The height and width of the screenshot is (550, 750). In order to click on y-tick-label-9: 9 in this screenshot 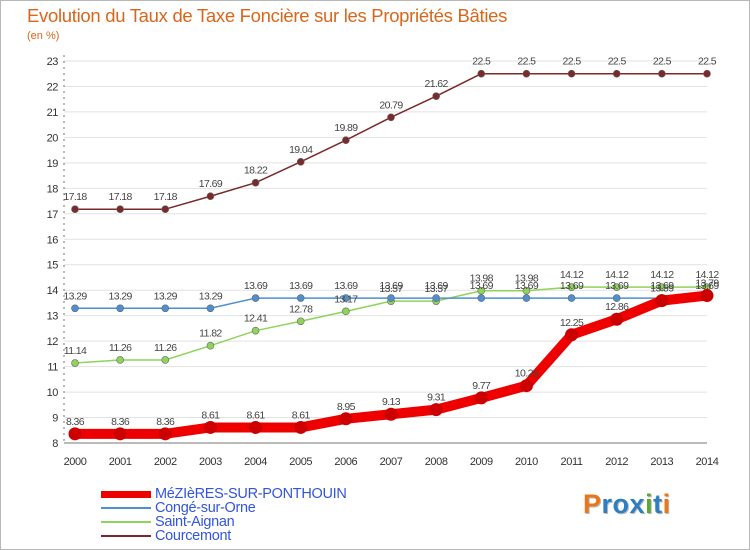, I will do `click(55, 419)`.